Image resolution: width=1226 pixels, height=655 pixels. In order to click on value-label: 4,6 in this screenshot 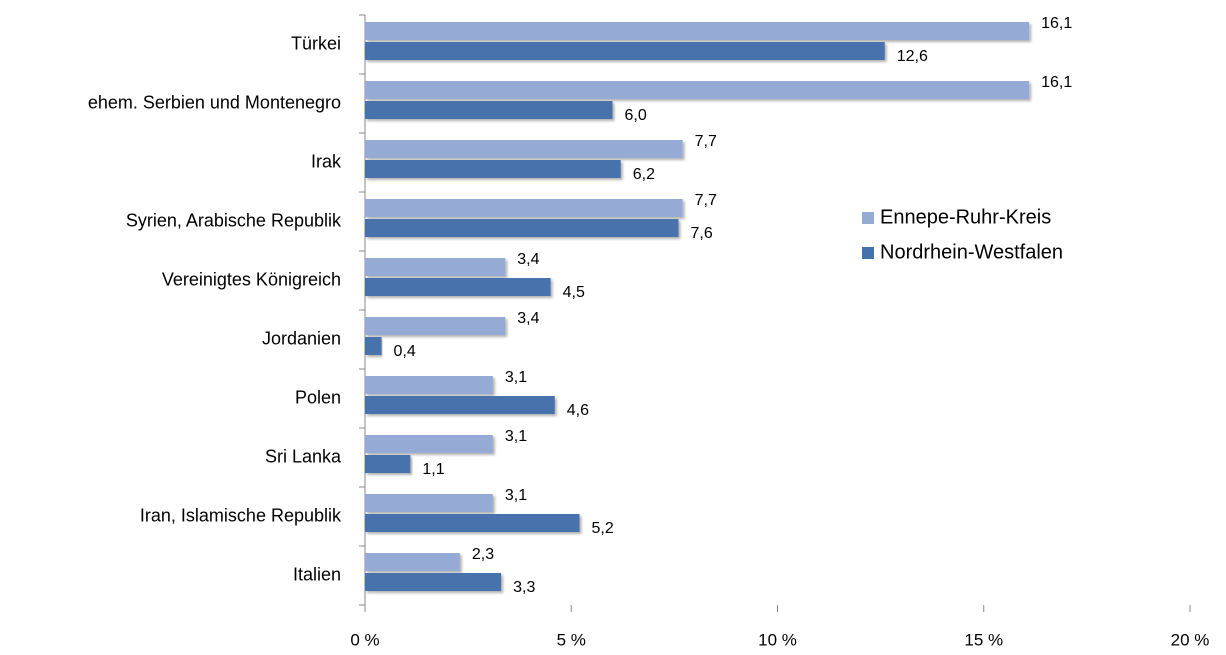, I will do `click(578, 410)`.